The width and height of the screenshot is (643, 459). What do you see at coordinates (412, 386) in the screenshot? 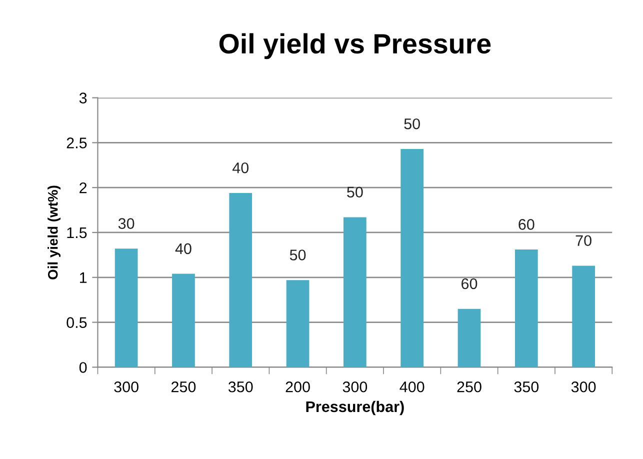
I see `x-tick-label: 400` at bounding box center [412, 386].